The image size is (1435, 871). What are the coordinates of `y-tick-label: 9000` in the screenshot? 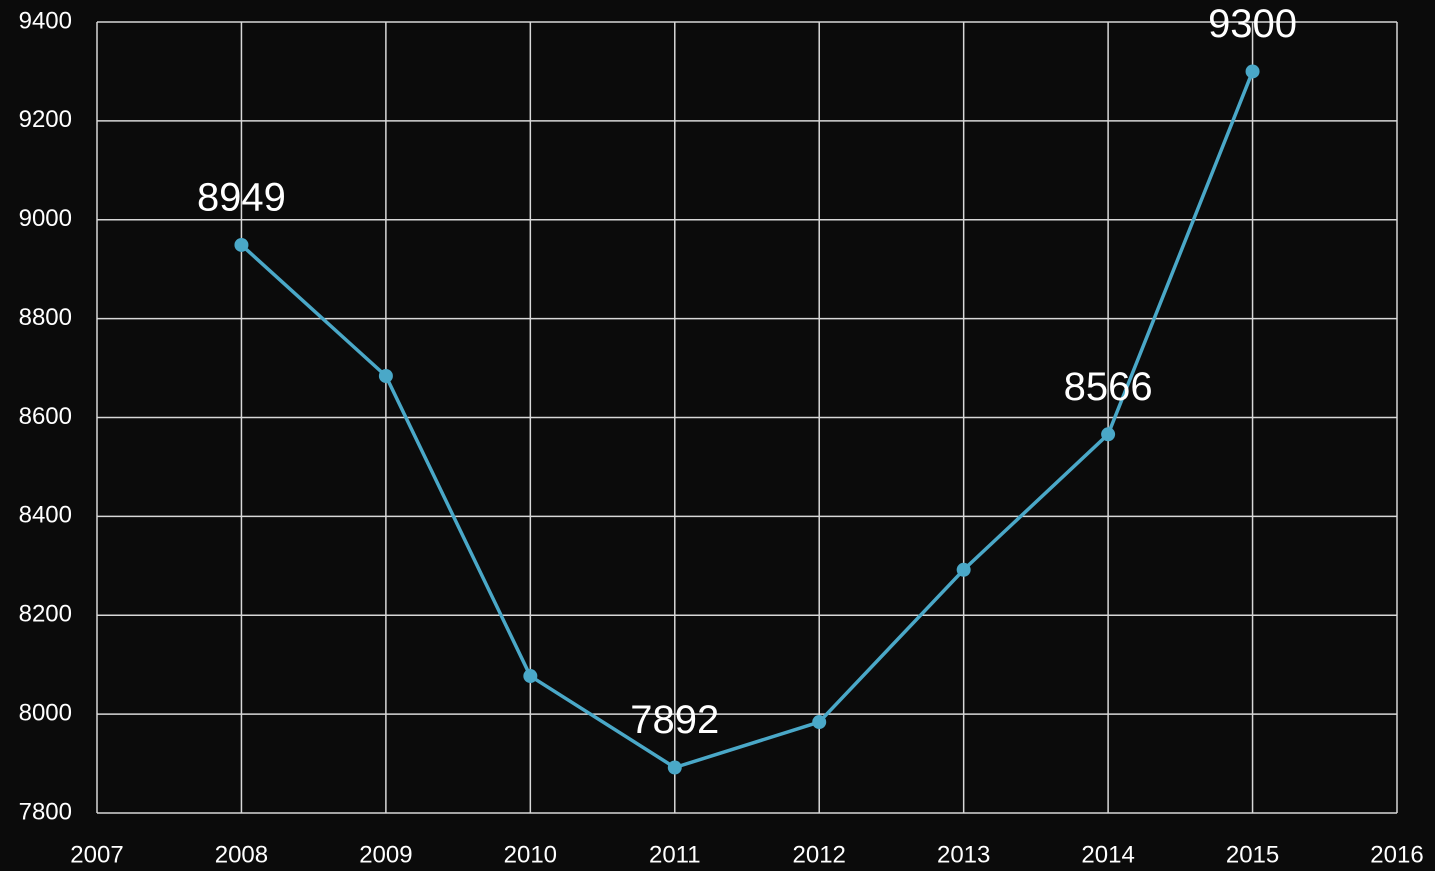 It's located at (45, 218).